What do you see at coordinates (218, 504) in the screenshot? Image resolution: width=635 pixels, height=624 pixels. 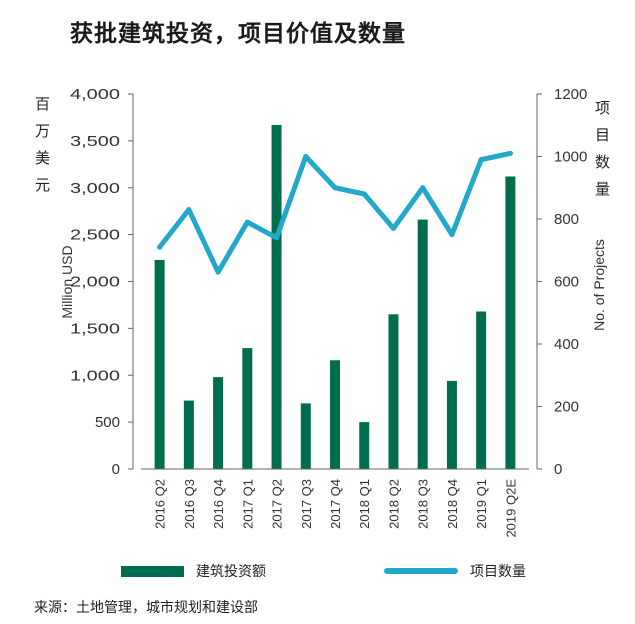 I see `x-tick-label: 2016 Q4` at bounding box center [218, 504].